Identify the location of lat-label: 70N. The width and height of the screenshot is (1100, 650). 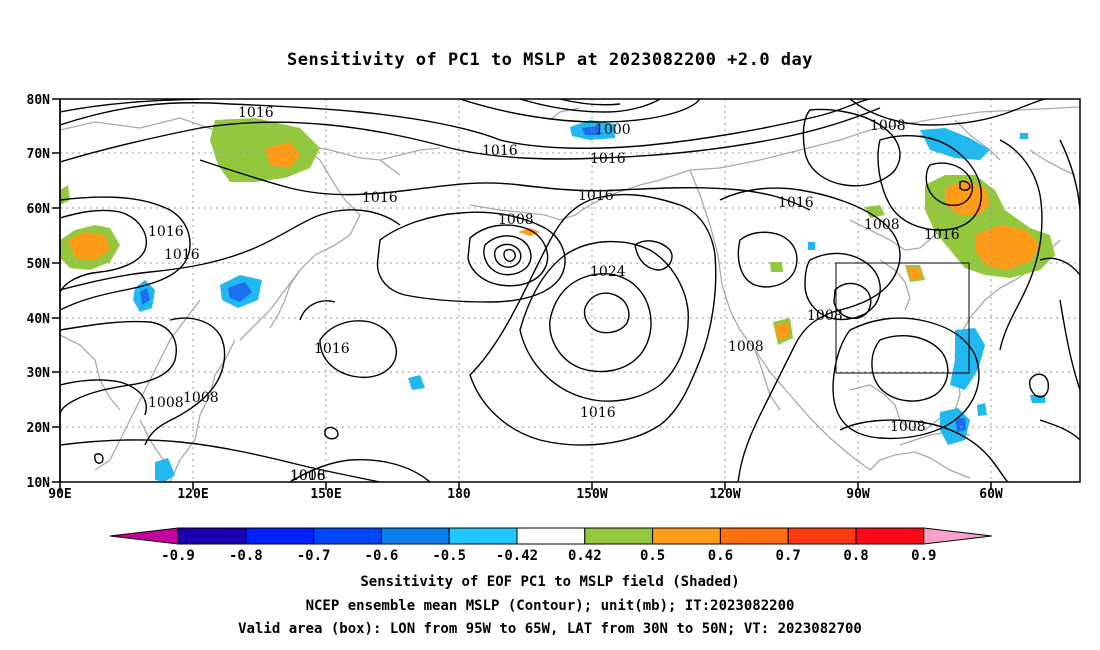
(39, 154).